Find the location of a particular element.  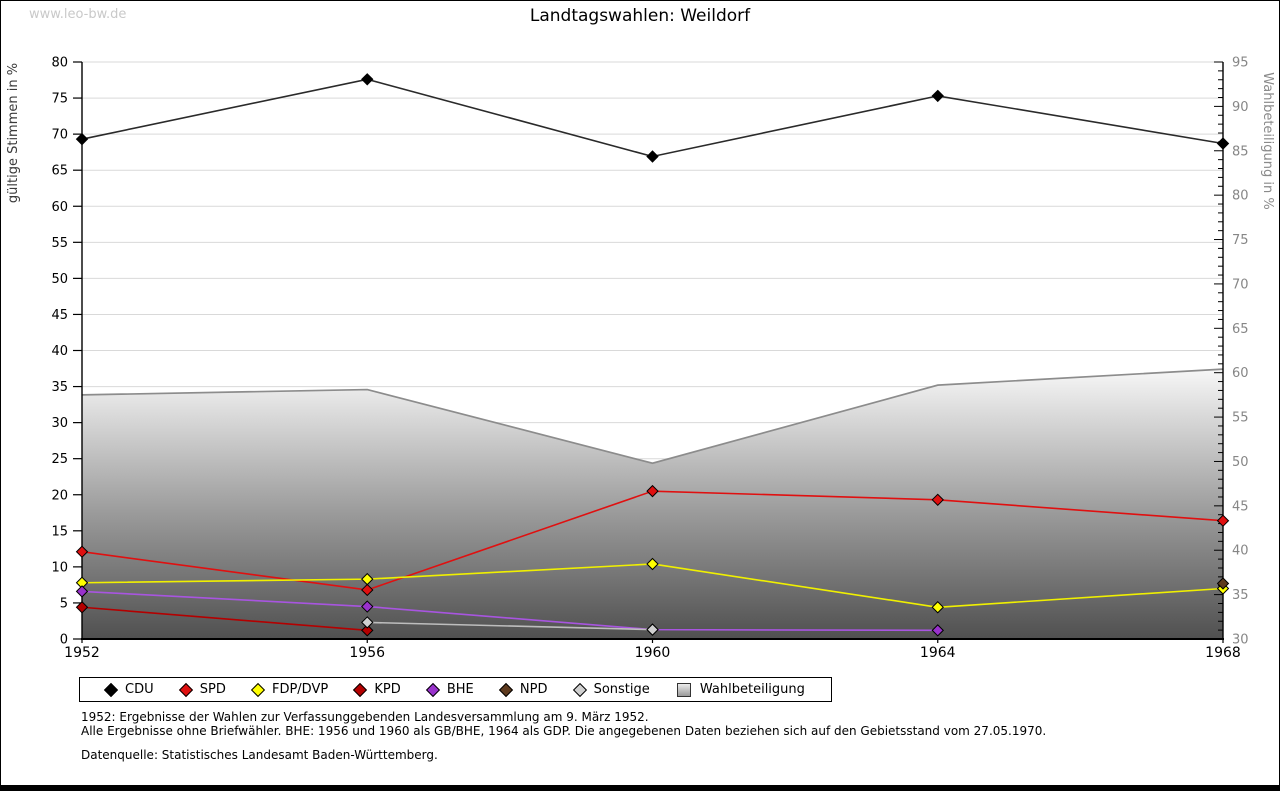

series-sonstige is located at coordinates (510, 626).